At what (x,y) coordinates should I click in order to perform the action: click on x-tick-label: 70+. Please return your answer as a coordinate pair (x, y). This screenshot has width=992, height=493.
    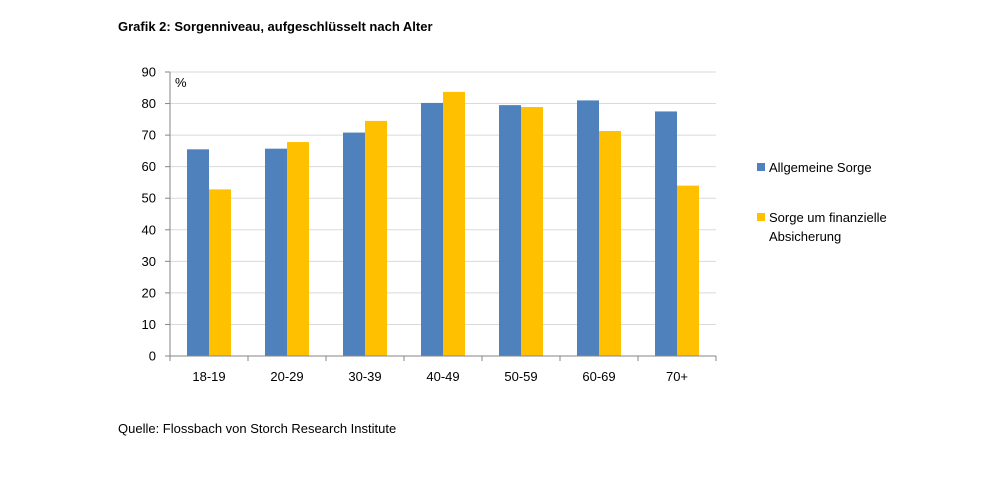
    Looking at the image, I should click on (677, 376).